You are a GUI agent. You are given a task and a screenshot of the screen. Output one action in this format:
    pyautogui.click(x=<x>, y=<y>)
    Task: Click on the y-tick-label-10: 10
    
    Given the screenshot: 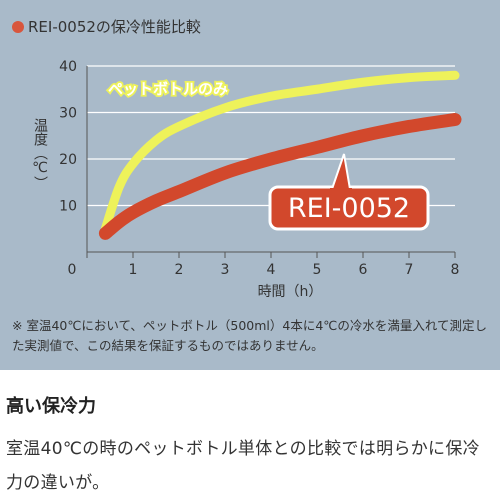 What is the action you would take?
    pyautogui.click(x=68, y=207)
    